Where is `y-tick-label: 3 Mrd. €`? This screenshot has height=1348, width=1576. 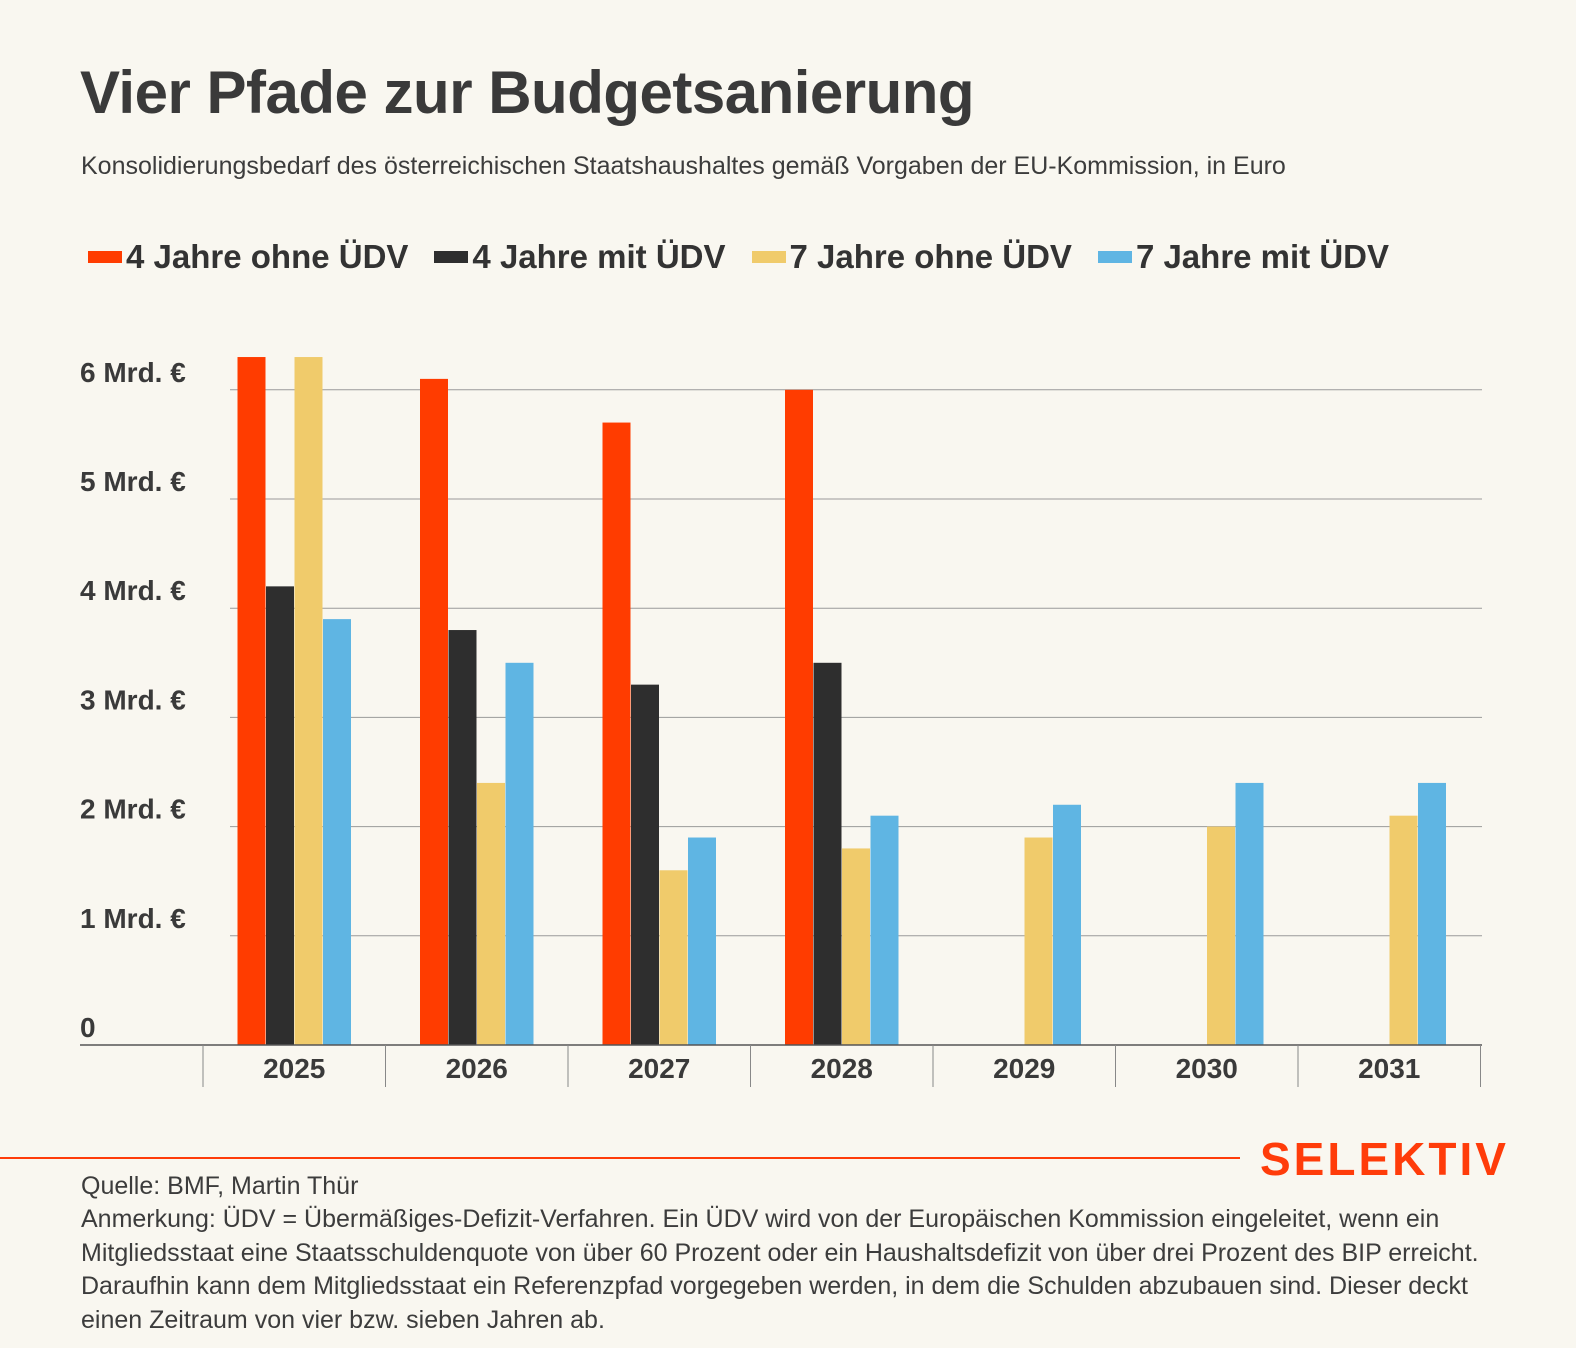
y-tick-label: 3 Mrd. € is located at coordinates (133, 699).